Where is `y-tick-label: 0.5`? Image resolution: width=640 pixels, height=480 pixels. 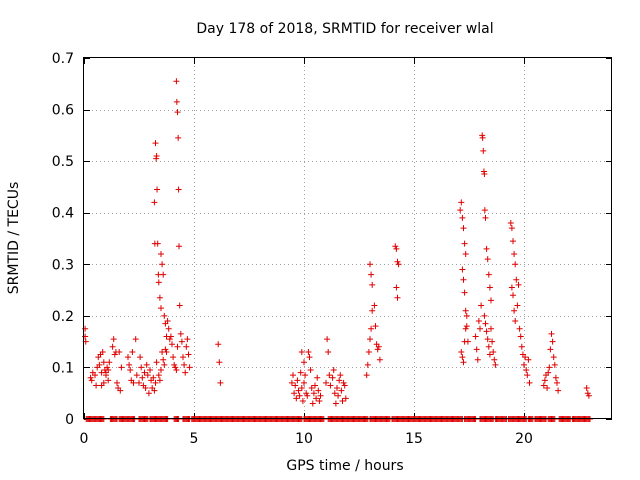 y-tick-label: 0.5 is located at coordinates (63, 162).